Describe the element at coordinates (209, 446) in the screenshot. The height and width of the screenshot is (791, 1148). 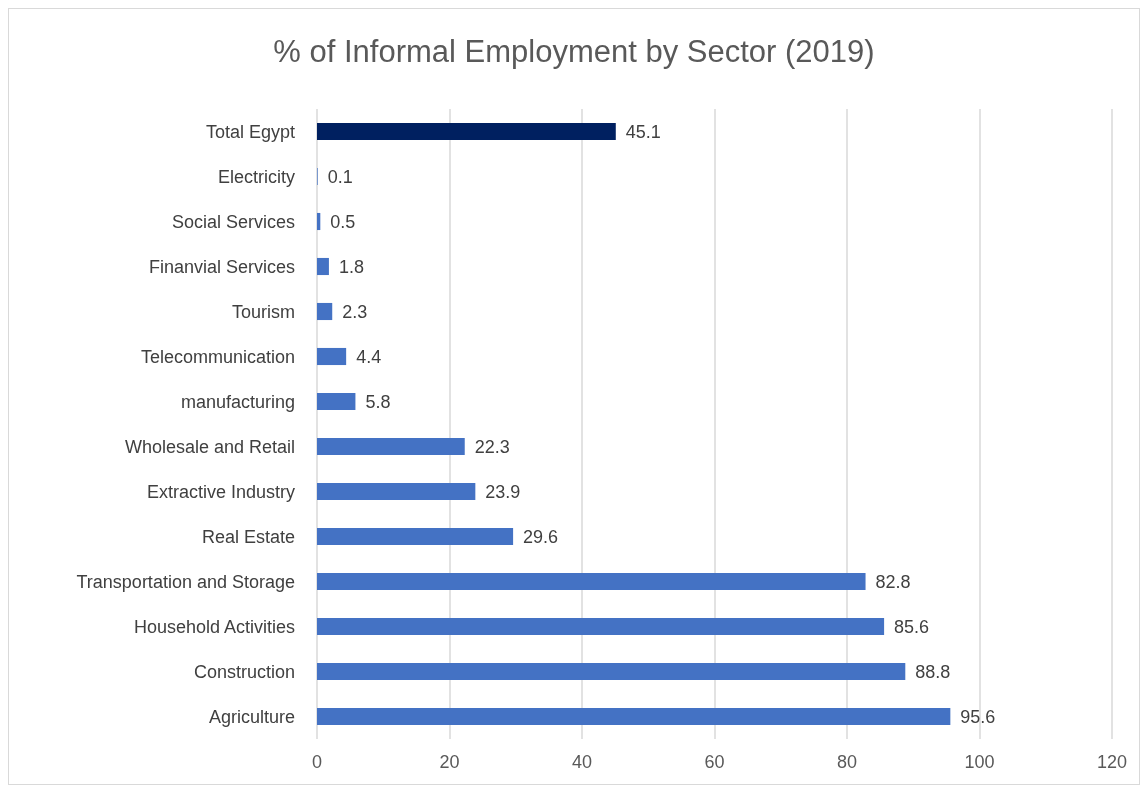
I see `y-tick-label: Wholesale and Retail` at that location.